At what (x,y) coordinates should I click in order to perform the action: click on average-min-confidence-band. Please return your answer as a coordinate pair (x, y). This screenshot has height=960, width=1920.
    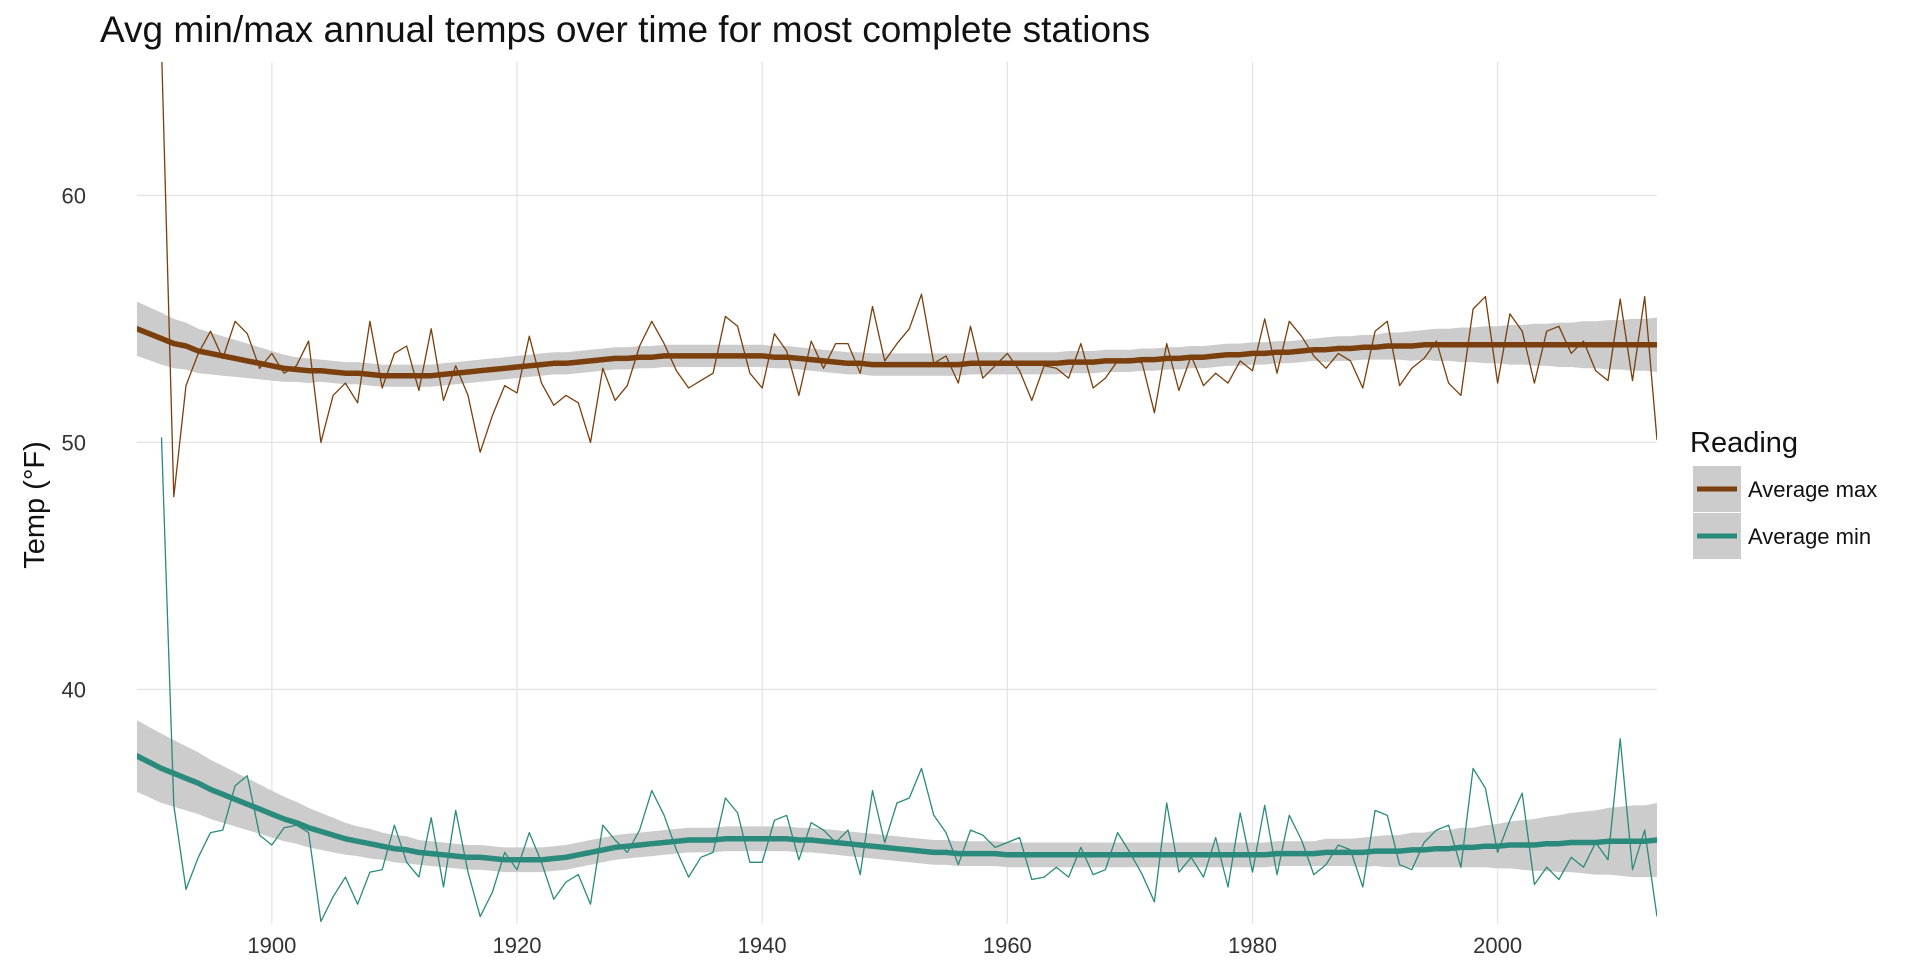
    Looking at the image, I should click on (897, 799).